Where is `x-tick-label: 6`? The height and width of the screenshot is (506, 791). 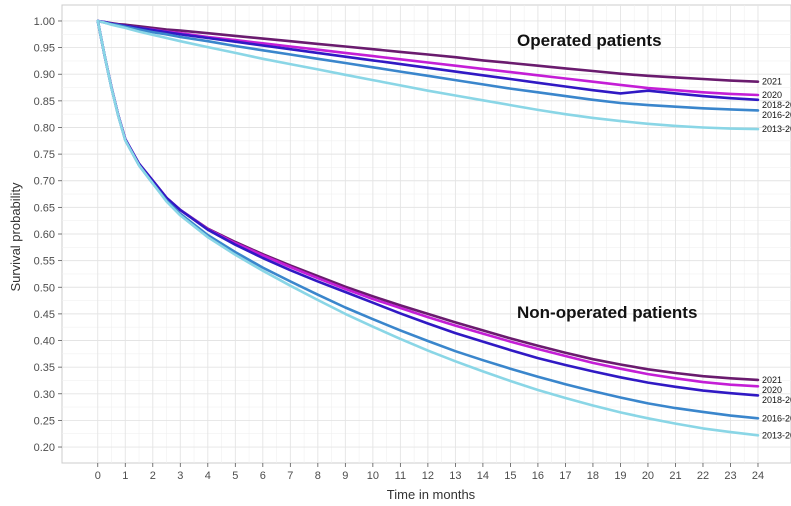
x-tick-label: 6 is located at coordinates (263, 476).